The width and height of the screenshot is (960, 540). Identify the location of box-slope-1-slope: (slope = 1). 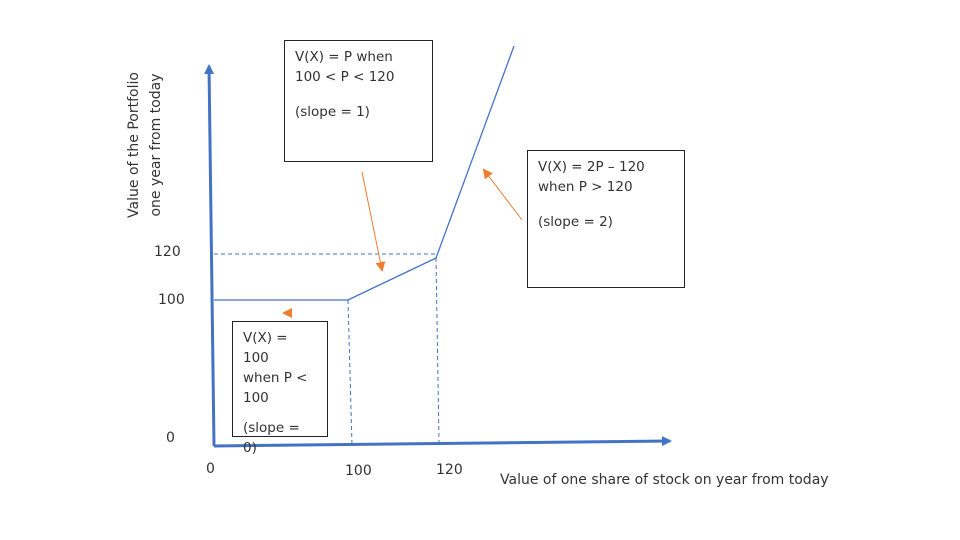
(332, 112).